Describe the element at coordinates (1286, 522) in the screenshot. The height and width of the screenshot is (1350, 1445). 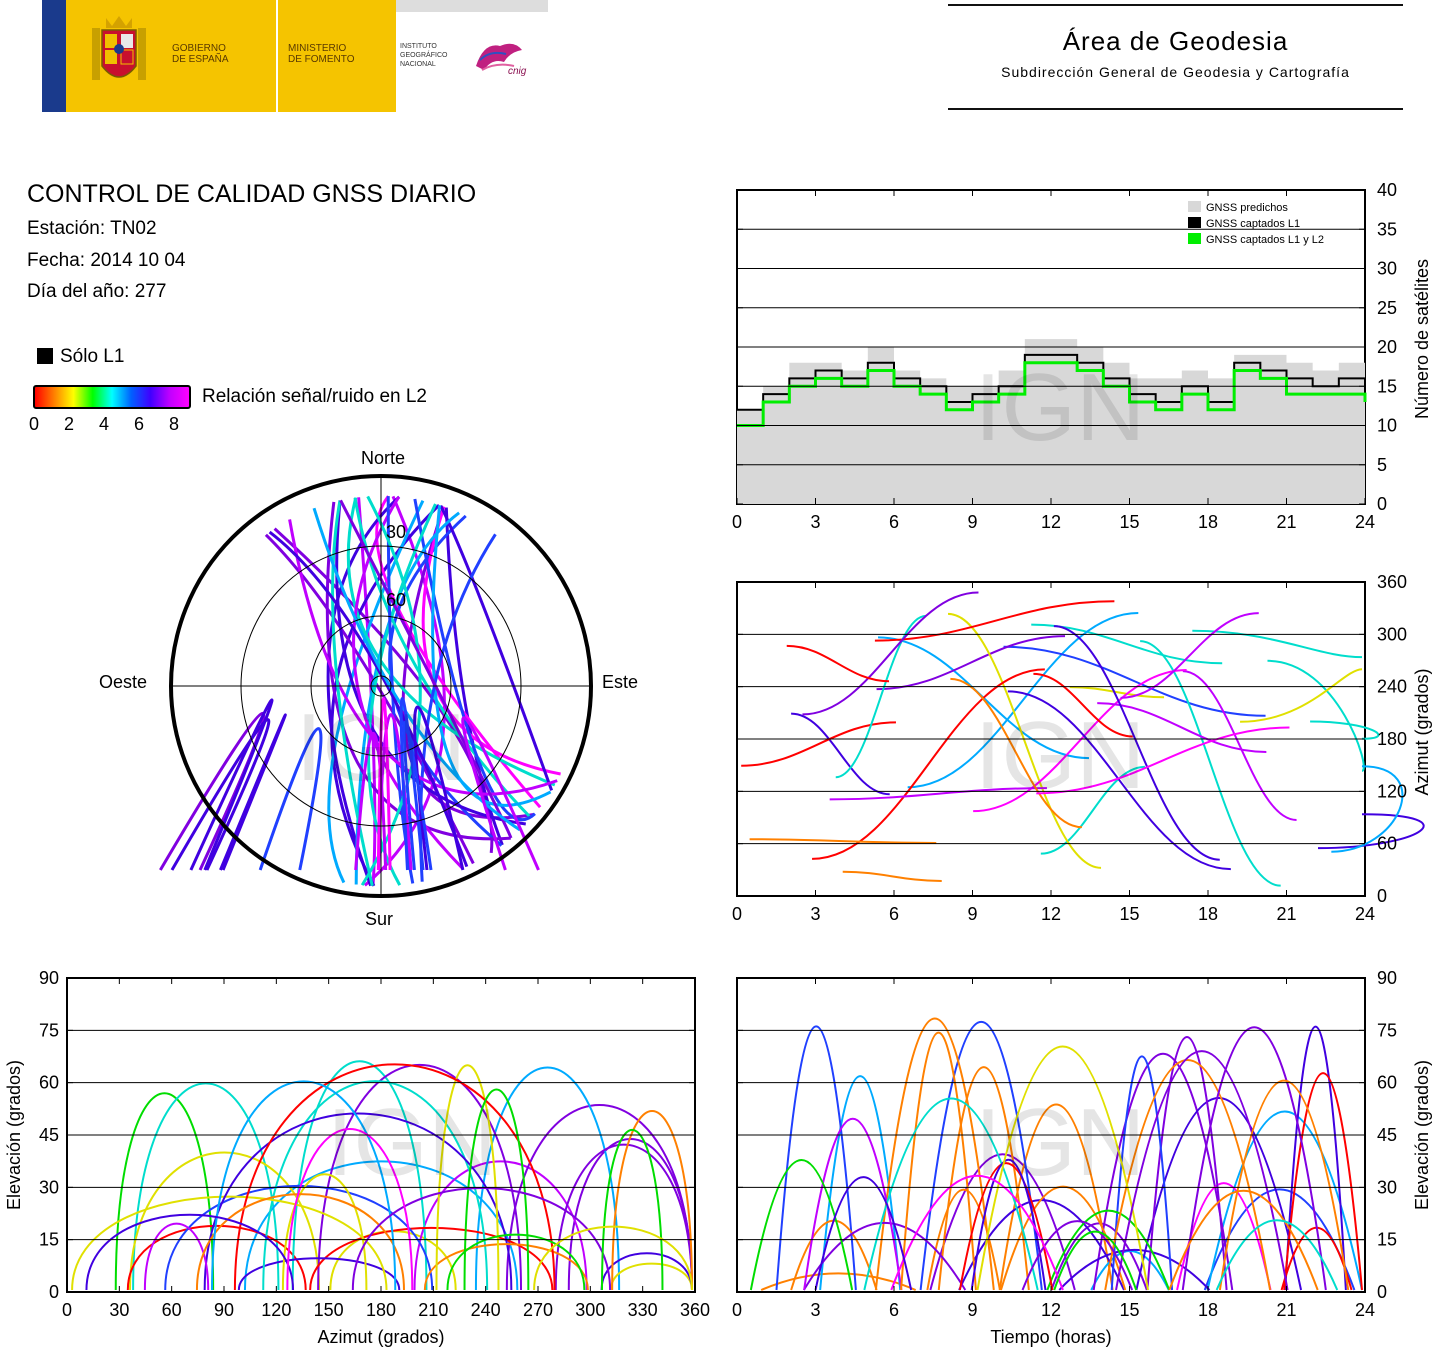
I see `x-tick-label: 21` at that location.